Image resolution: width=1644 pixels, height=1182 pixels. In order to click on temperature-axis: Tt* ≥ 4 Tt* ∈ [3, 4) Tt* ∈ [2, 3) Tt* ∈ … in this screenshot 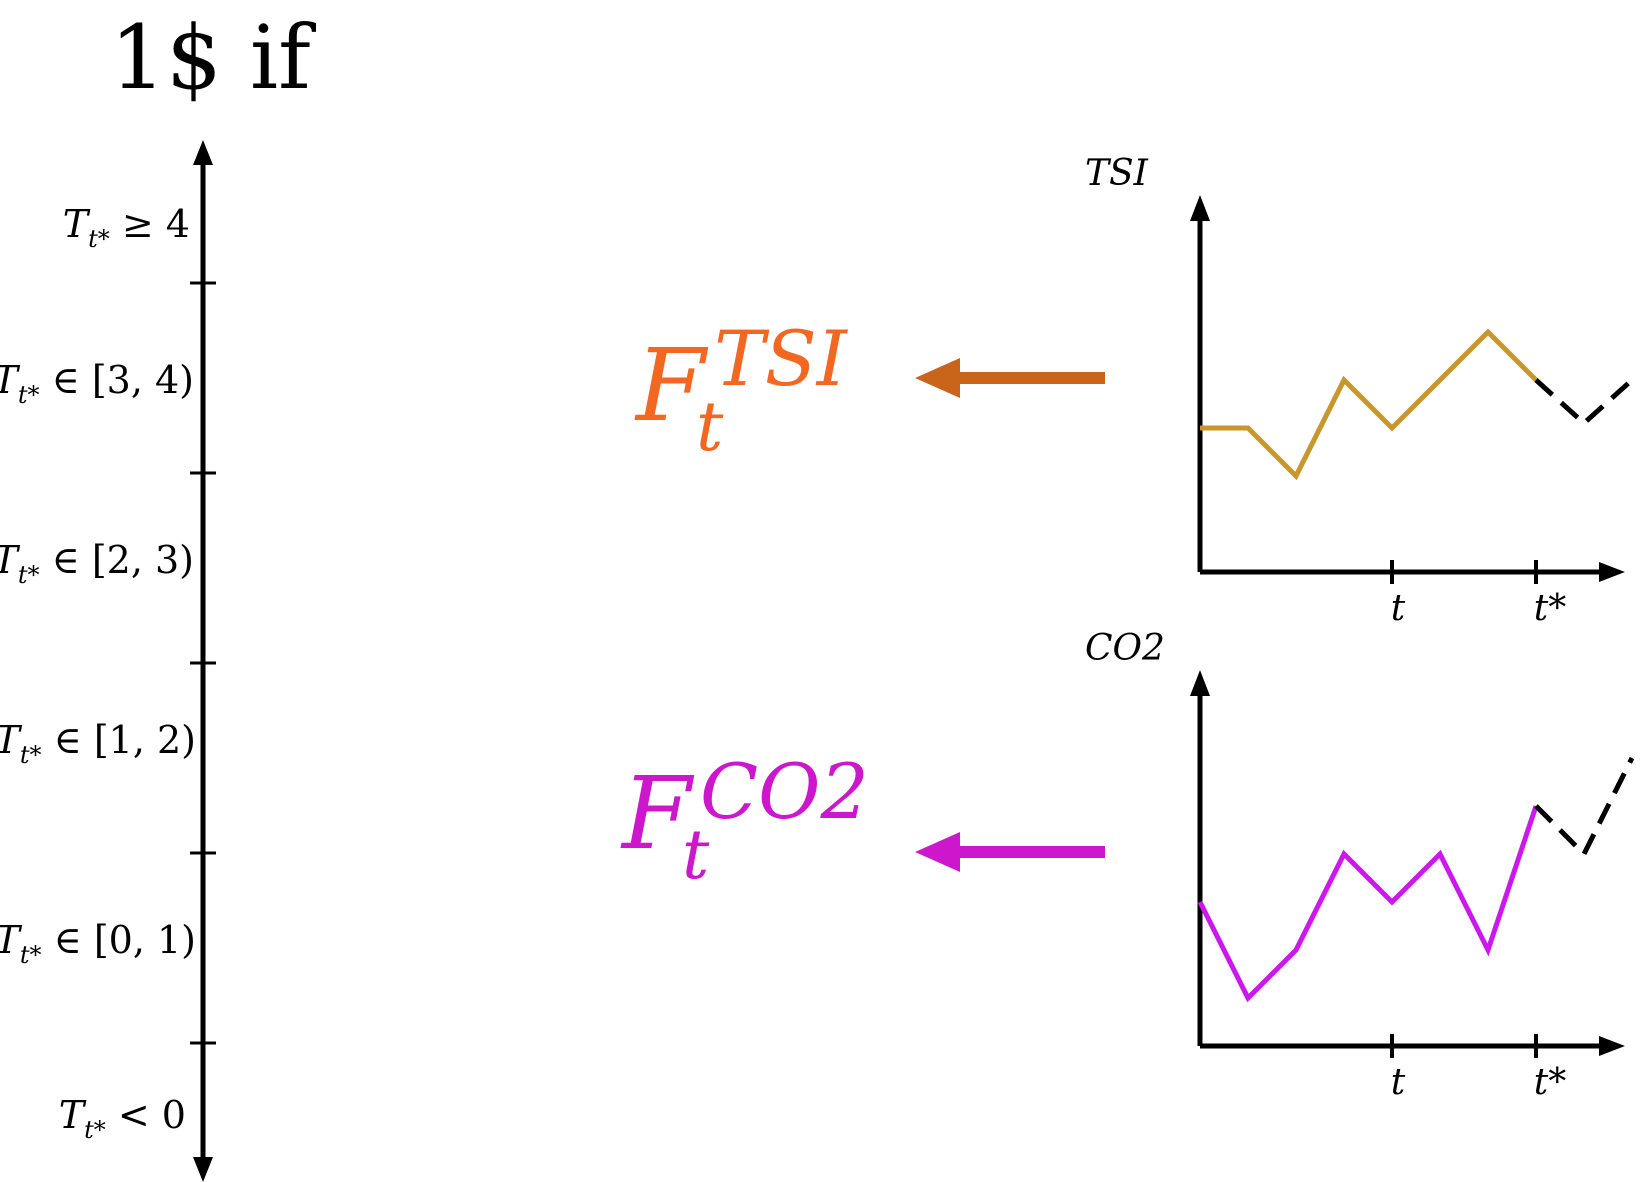, I will do `click(108, 661)`.